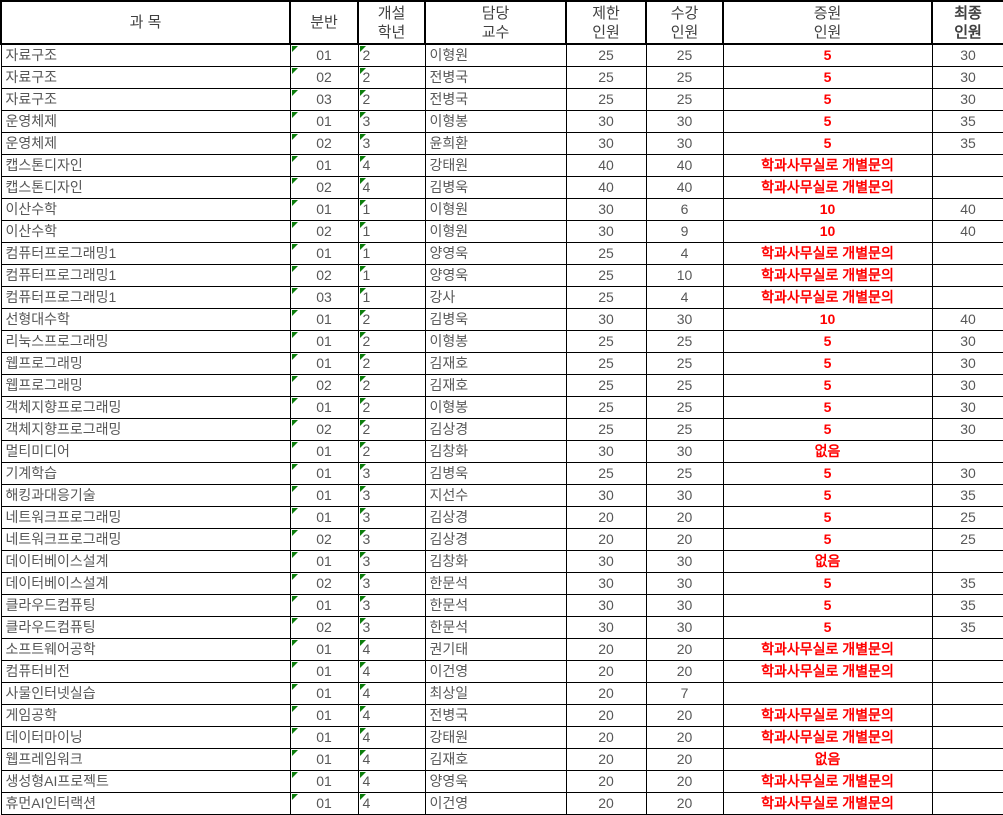 This screenshot has width=1003, height=815. Describe the element at coordinates (145, 561) in the screenshot. I see `cell-subject: 데이터베이스설계` at that location.